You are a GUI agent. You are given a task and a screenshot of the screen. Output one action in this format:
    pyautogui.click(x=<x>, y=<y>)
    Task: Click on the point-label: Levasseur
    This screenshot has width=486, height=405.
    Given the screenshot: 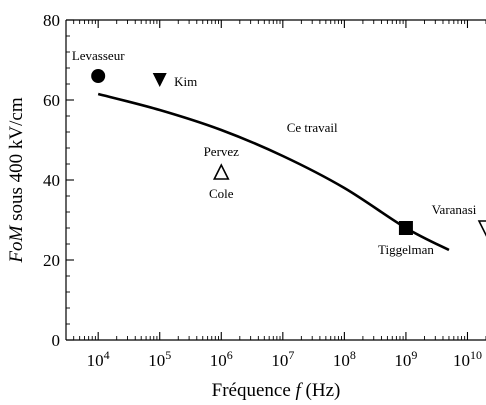 What is the action you would take?
    pyautogui.click(x=98, y=55)
    